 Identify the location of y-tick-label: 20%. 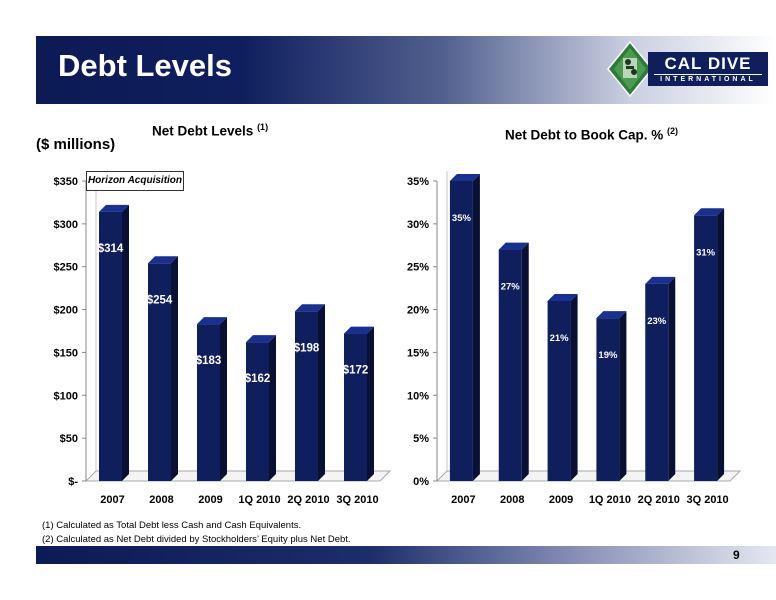
(418, 311).